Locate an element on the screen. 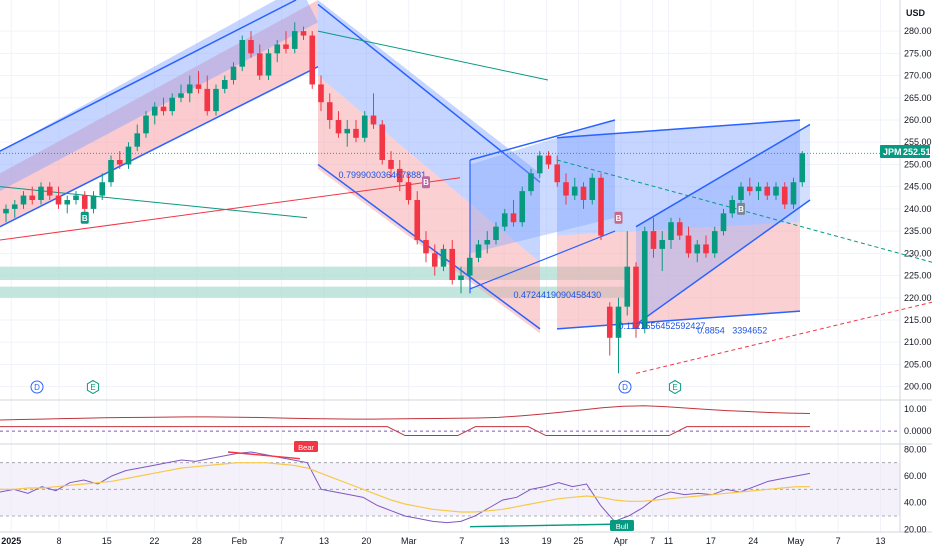 This screenshot has width=932, height=550. channel-2-lower-fill is located at coordinates (429, 204).